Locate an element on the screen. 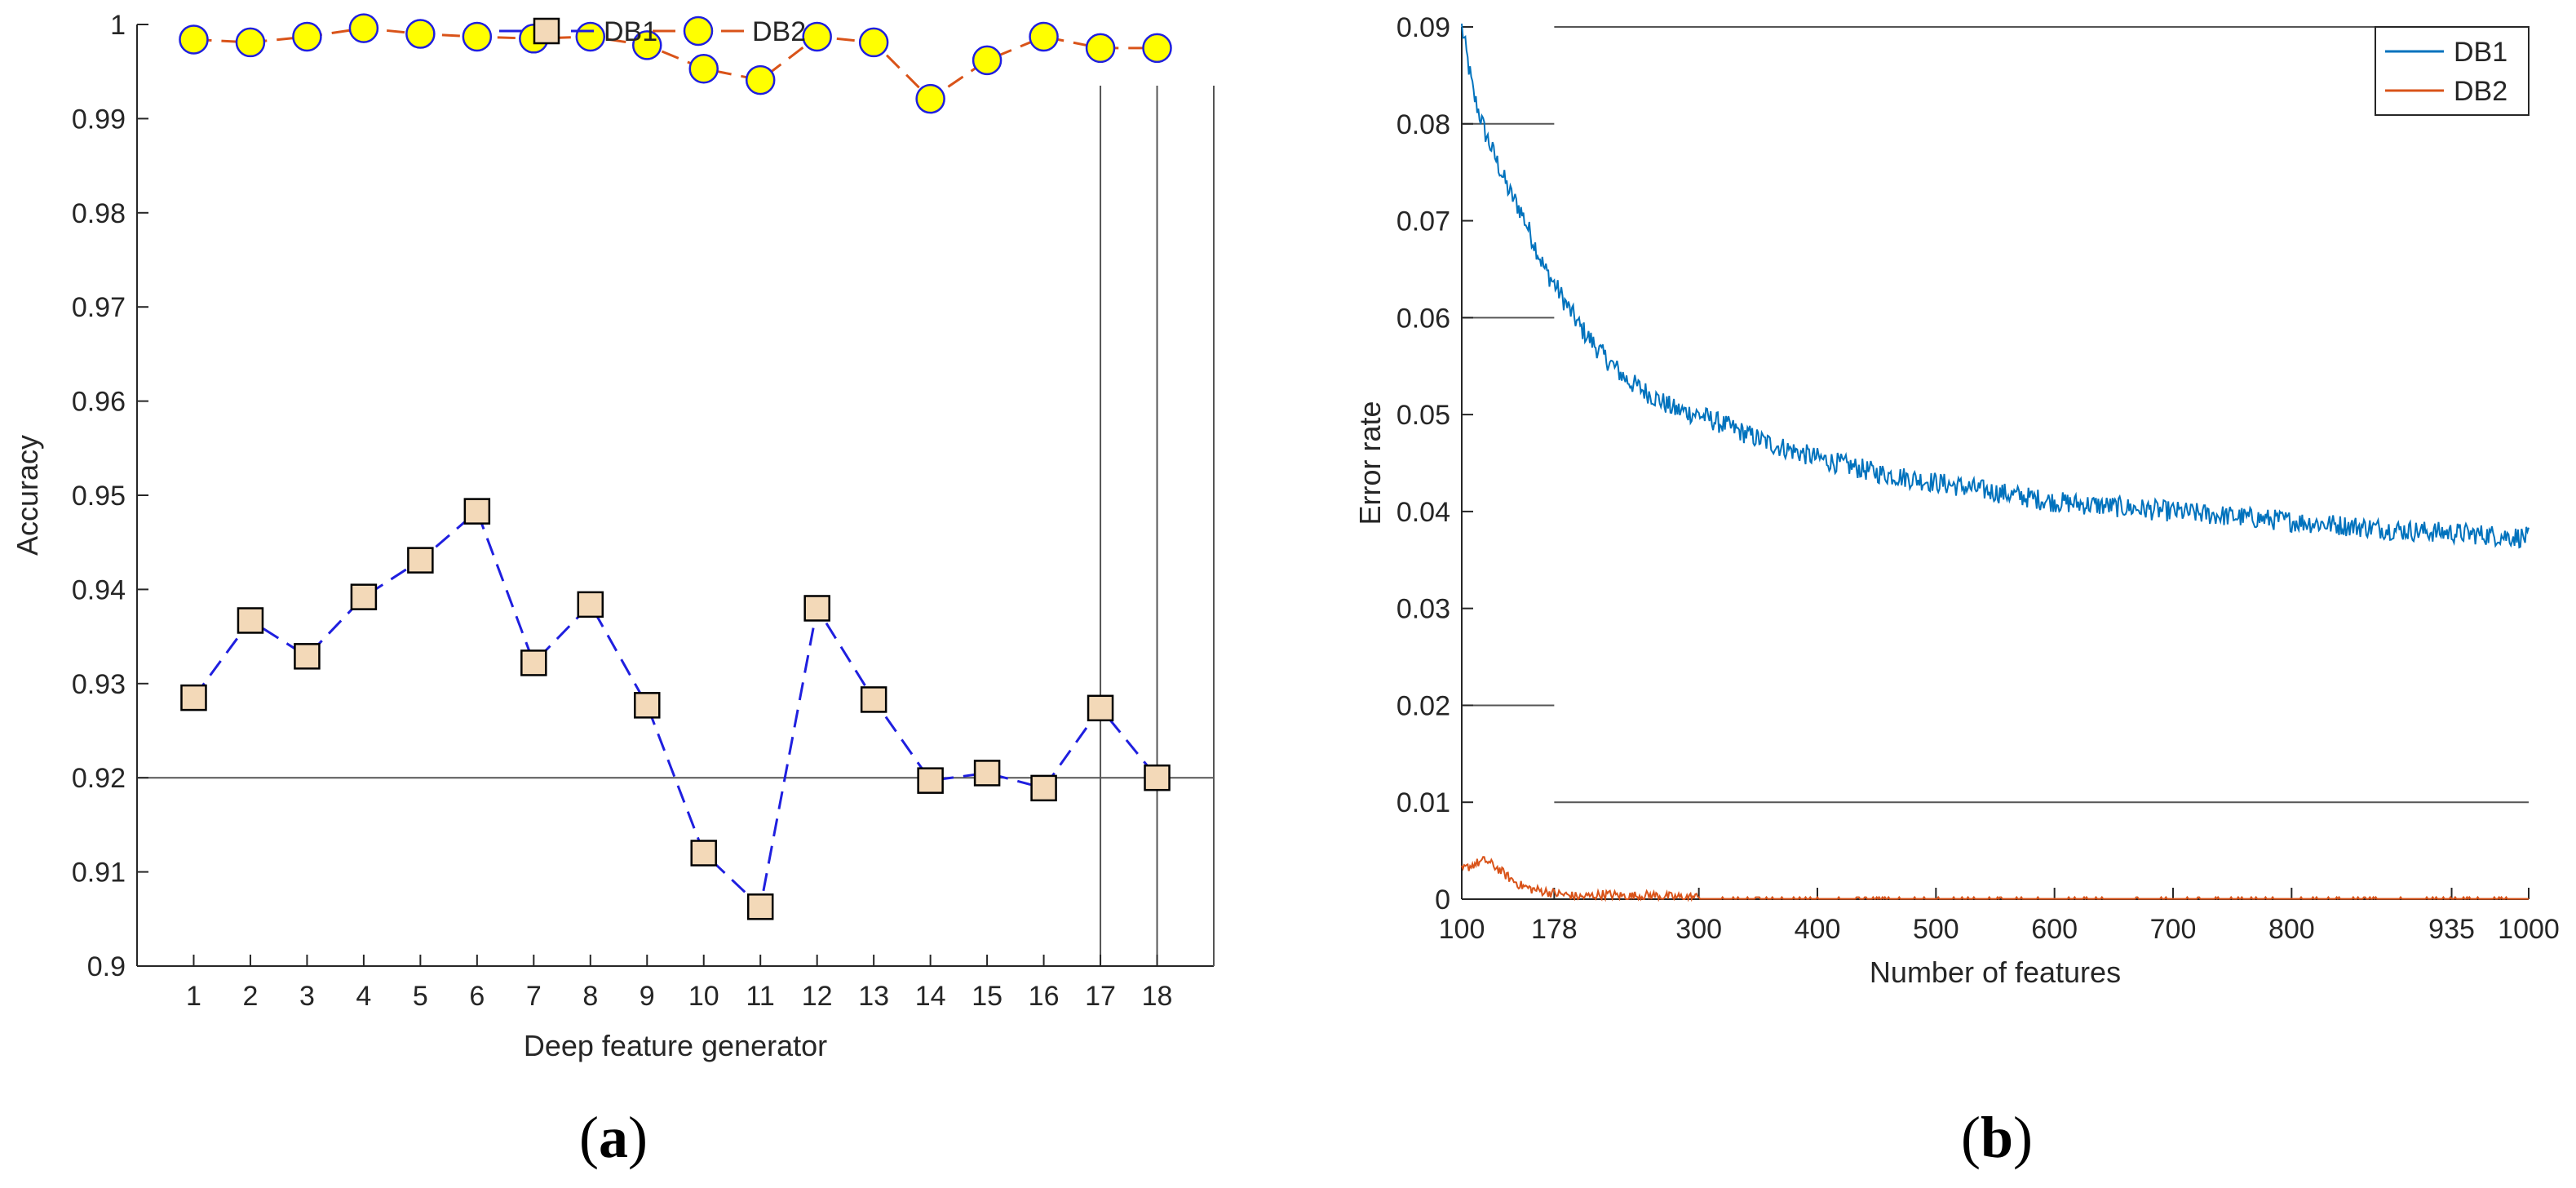 This screenshot has height=1188, width=2576. legend: DB1 DB2 is located at coordinates (652, 31).